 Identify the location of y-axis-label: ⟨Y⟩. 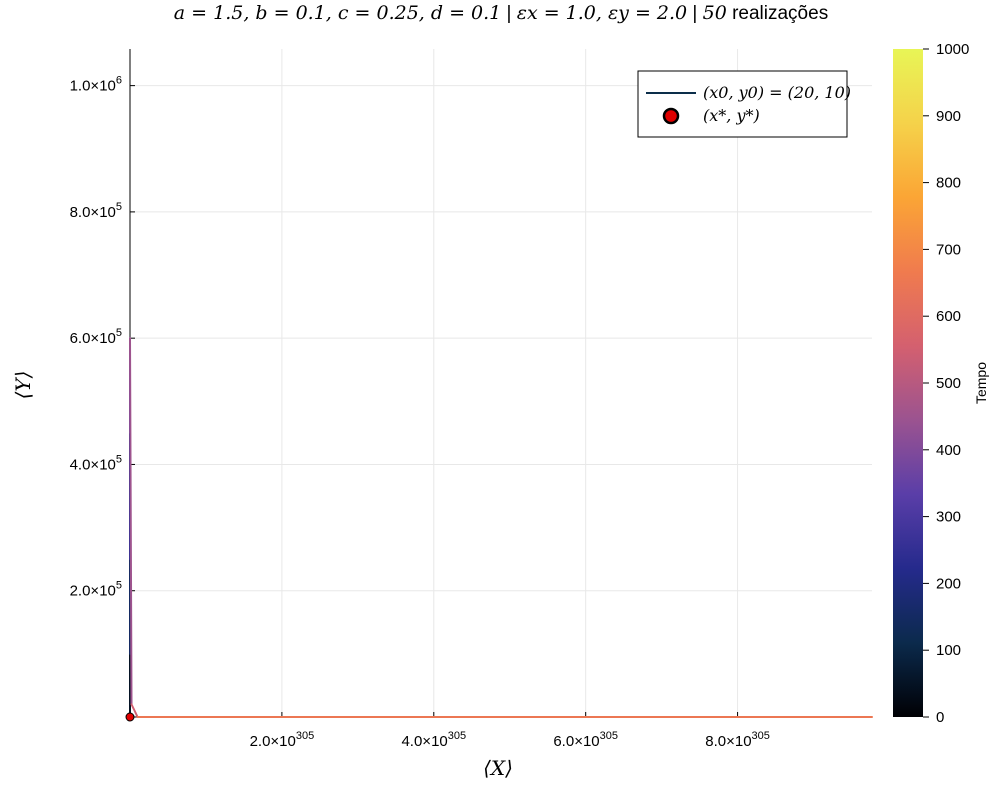
(23, 385).